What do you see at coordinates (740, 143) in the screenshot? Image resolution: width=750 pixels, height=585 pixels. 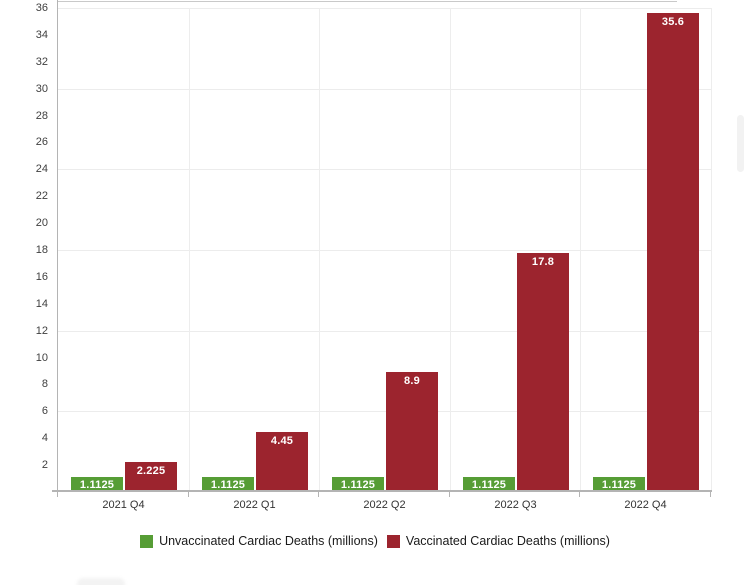 I see `scrollbar-thumb` at bounding box center [740, 143].